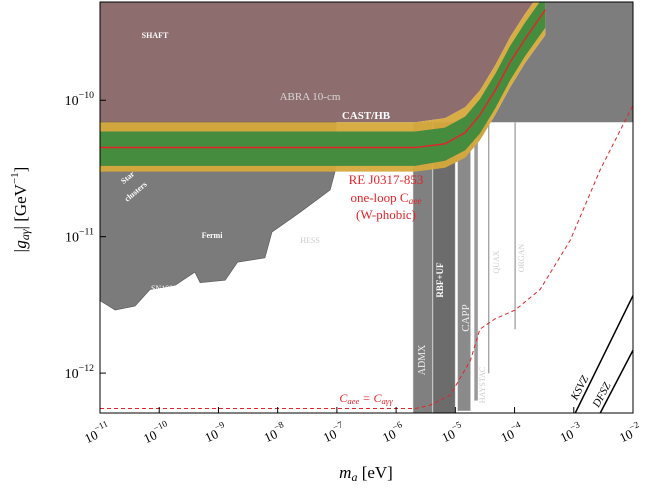 This screenshot has height=491, width=645. Describe the element at coordinates (20, 170) in the screenshot. I see `label-part: ]` at that location.